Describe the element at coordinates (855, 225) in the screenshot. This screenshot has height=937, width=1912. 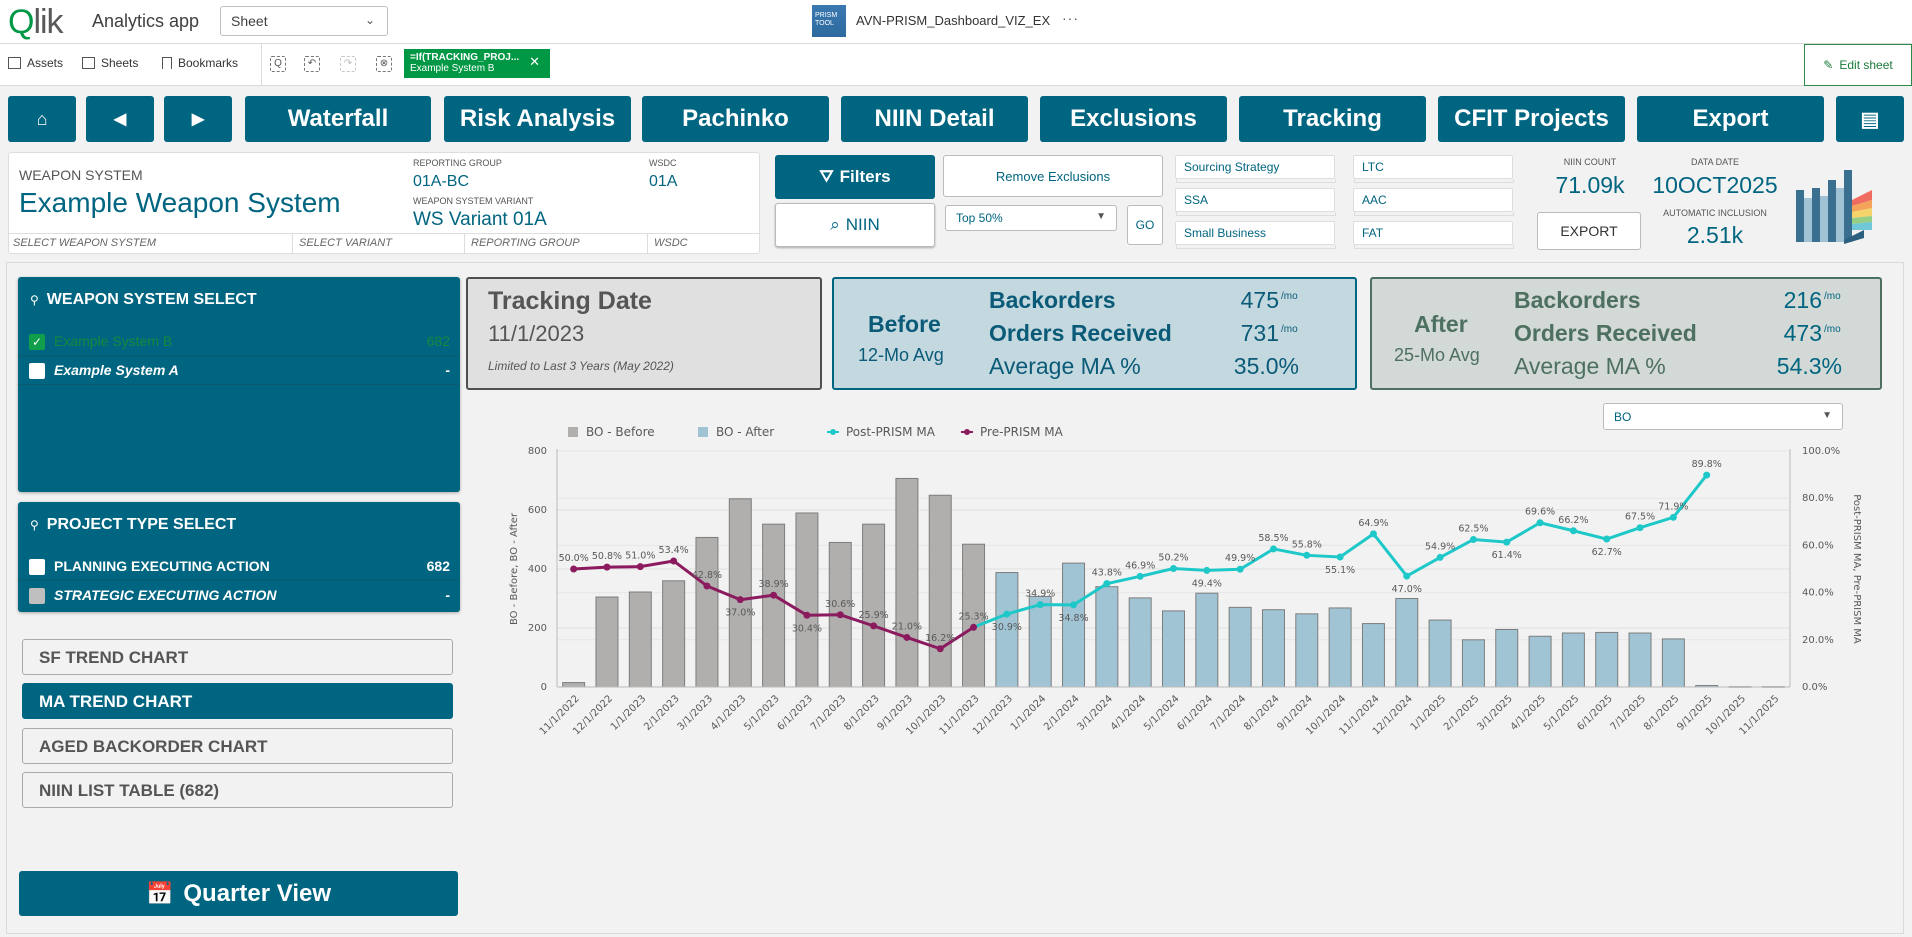
I see `niin-search-button: ⌕ NIIN` at that location.